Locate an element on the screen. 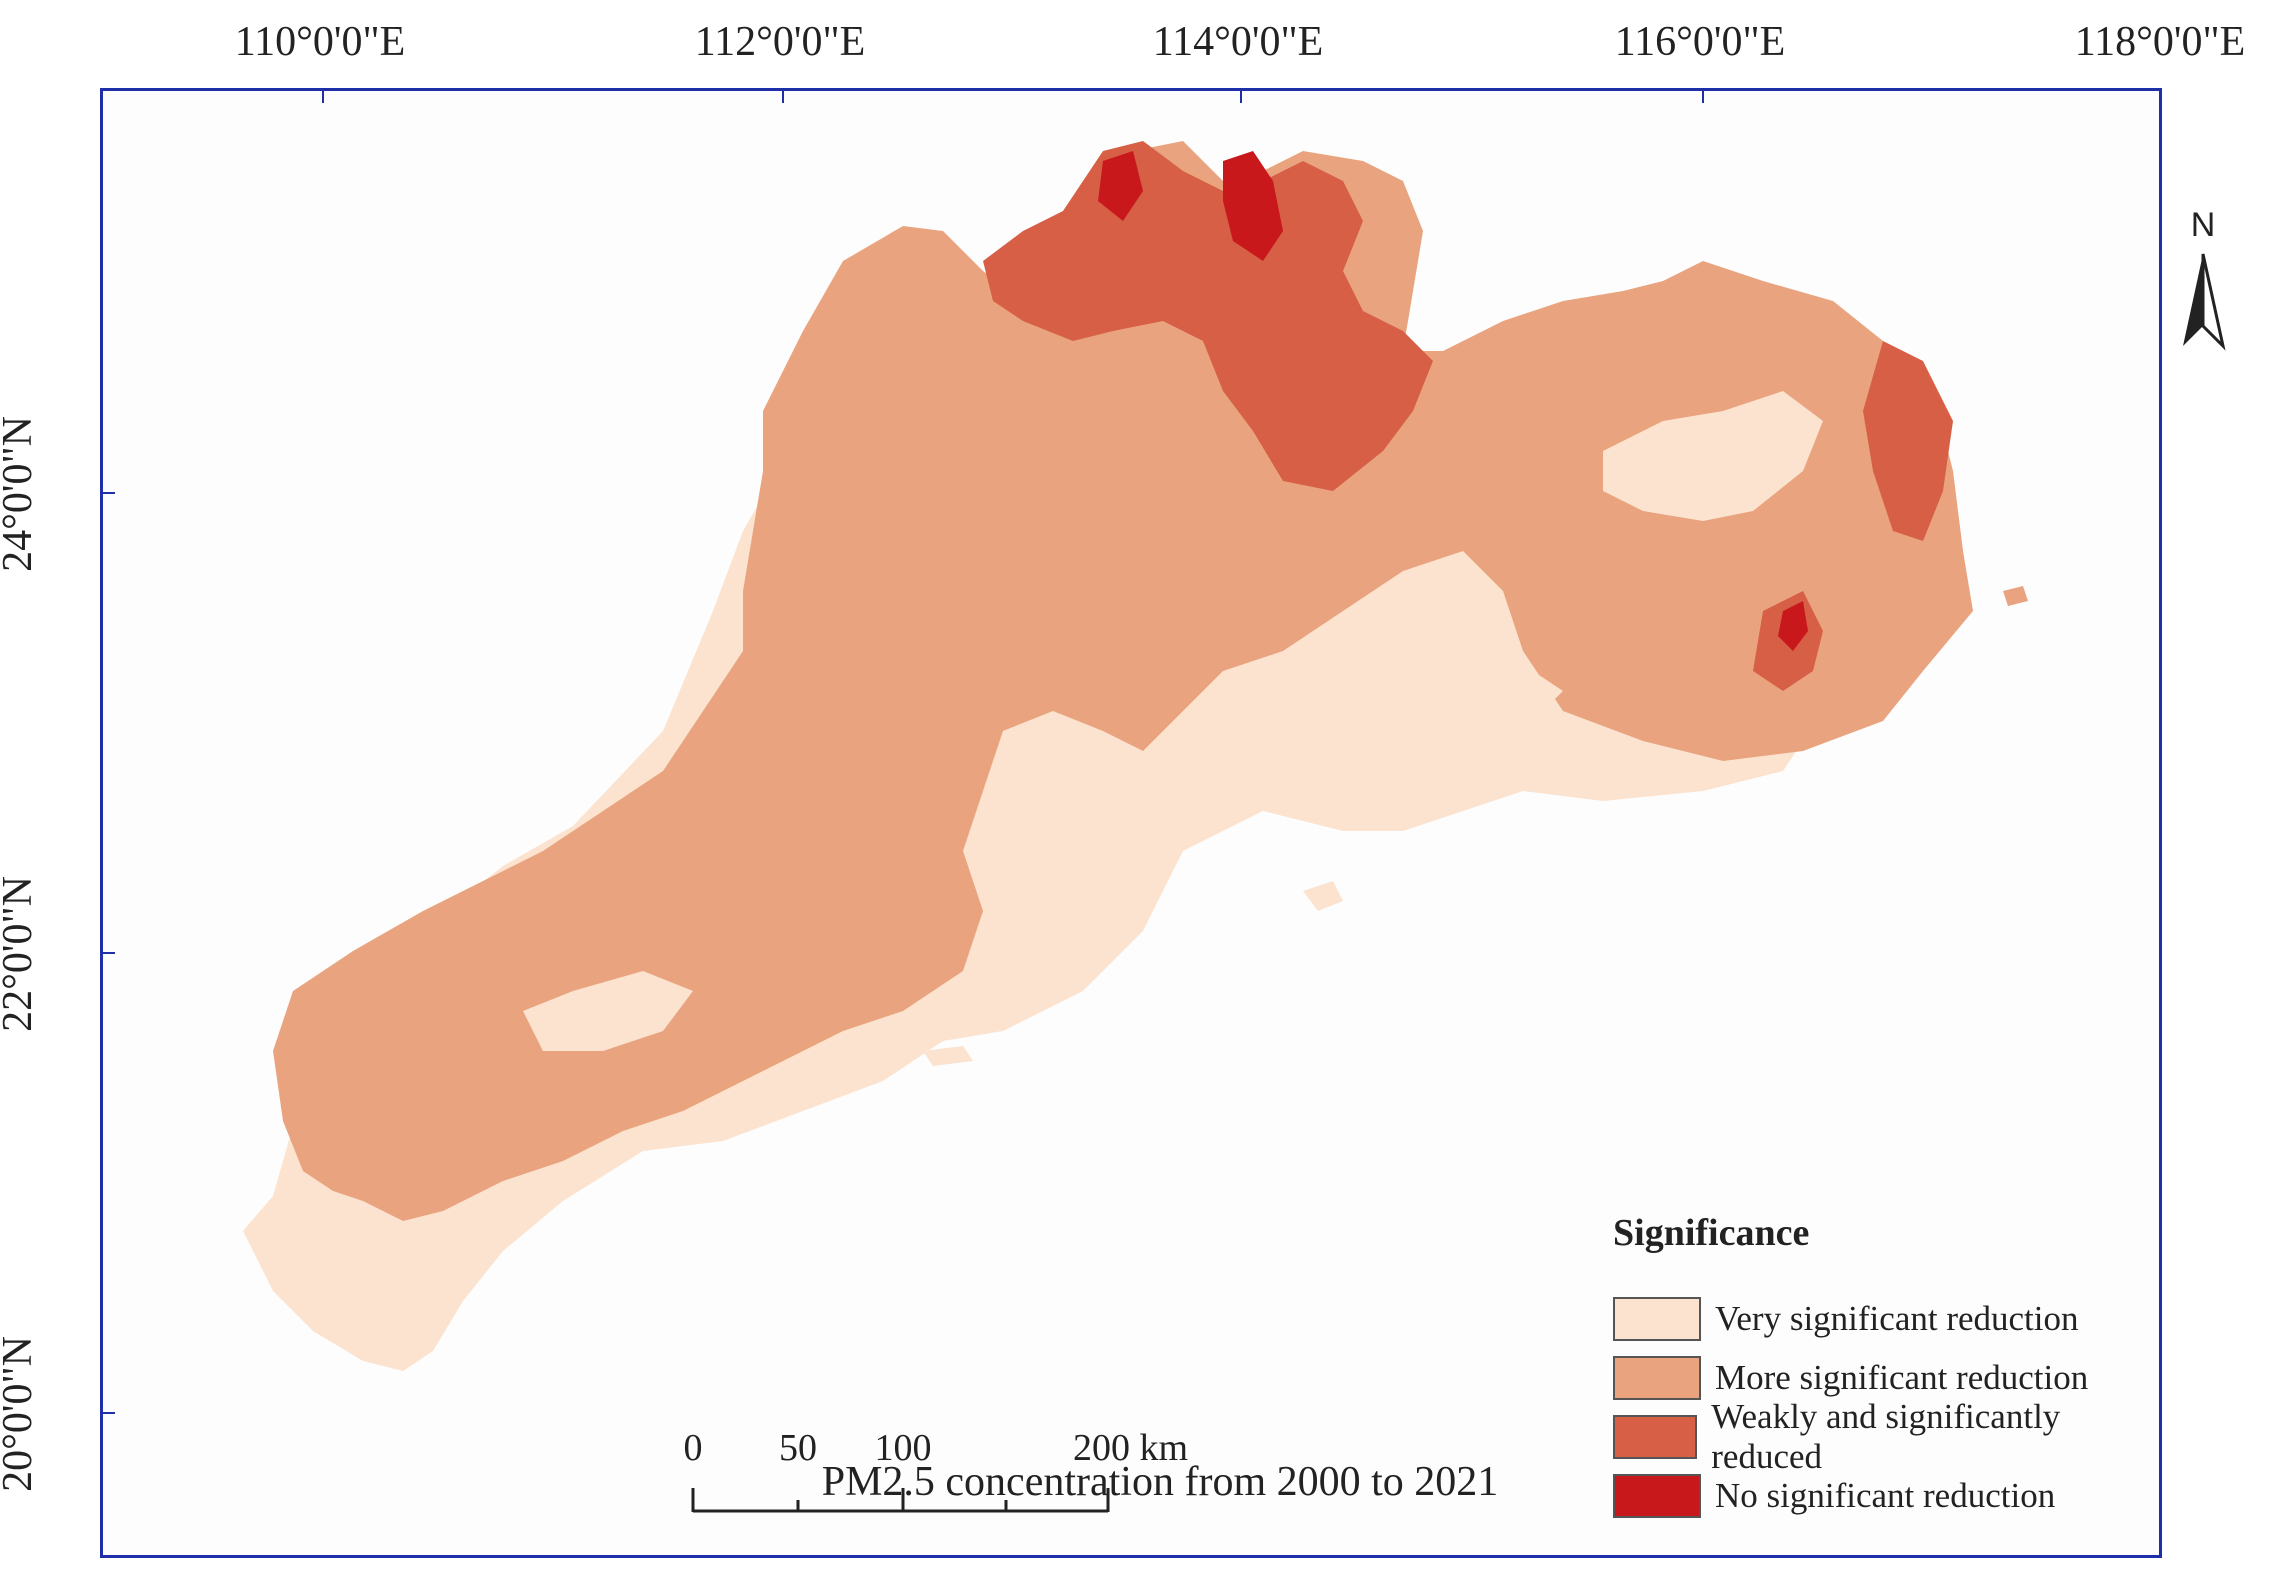 This screenshot has width=2278, height=1586. region-none-north is located at coordinates (1253, 206).